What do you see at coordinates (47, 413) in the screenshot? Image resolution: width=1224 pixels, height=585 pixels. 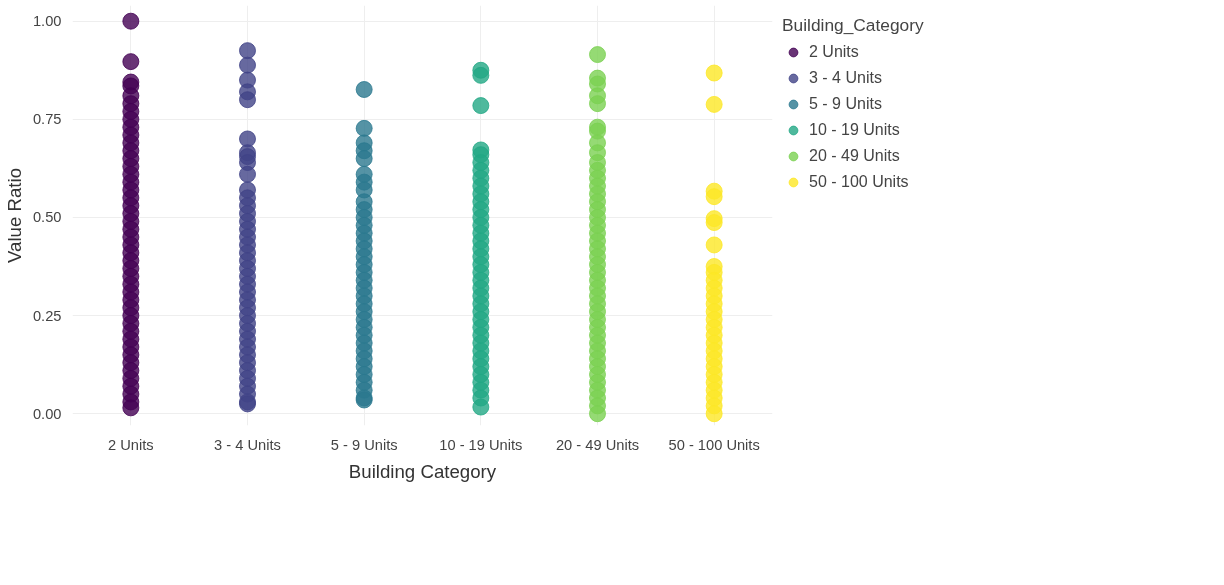 I see `y-tick-label: 0.00` at bounding box center [47, 413].